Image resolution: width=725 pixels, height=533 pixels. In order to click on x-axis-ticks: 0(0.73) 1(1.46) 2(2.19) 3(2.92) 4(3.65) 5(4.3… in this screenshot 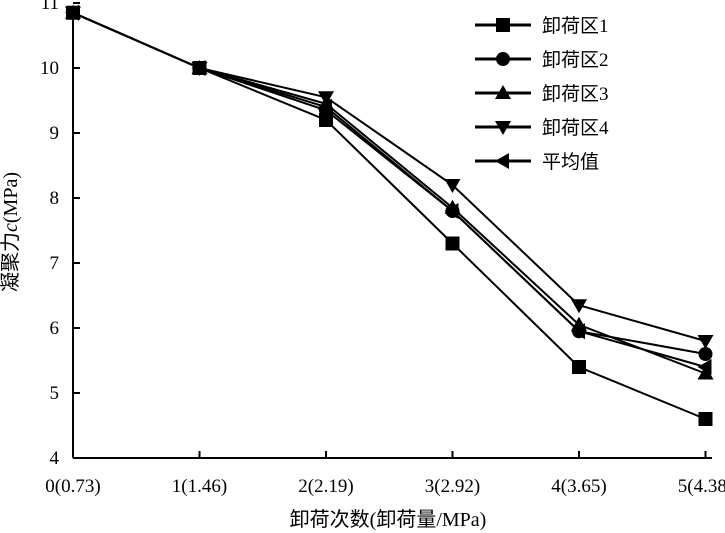, I will do `click(385, 474)`.